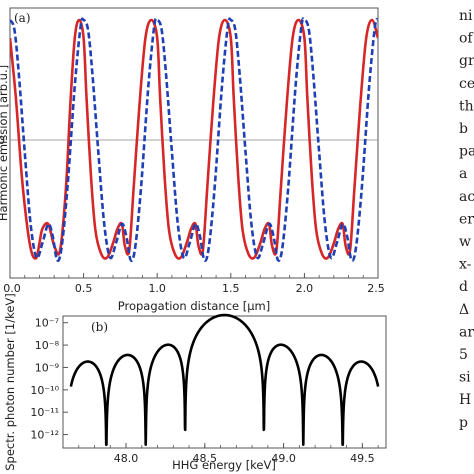 This screenshot has height=474, width=474. I want to click on side-text-line: ce, so click(466, 84).